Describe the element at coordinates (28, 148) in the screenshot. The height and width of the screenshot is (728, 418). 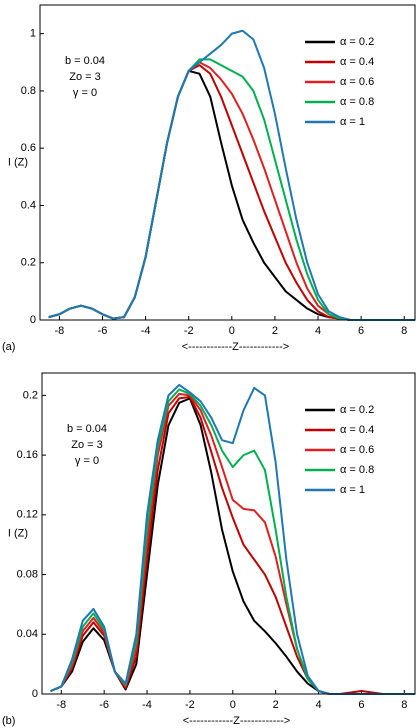
I see `y-tick-label: 0.6` at that location.